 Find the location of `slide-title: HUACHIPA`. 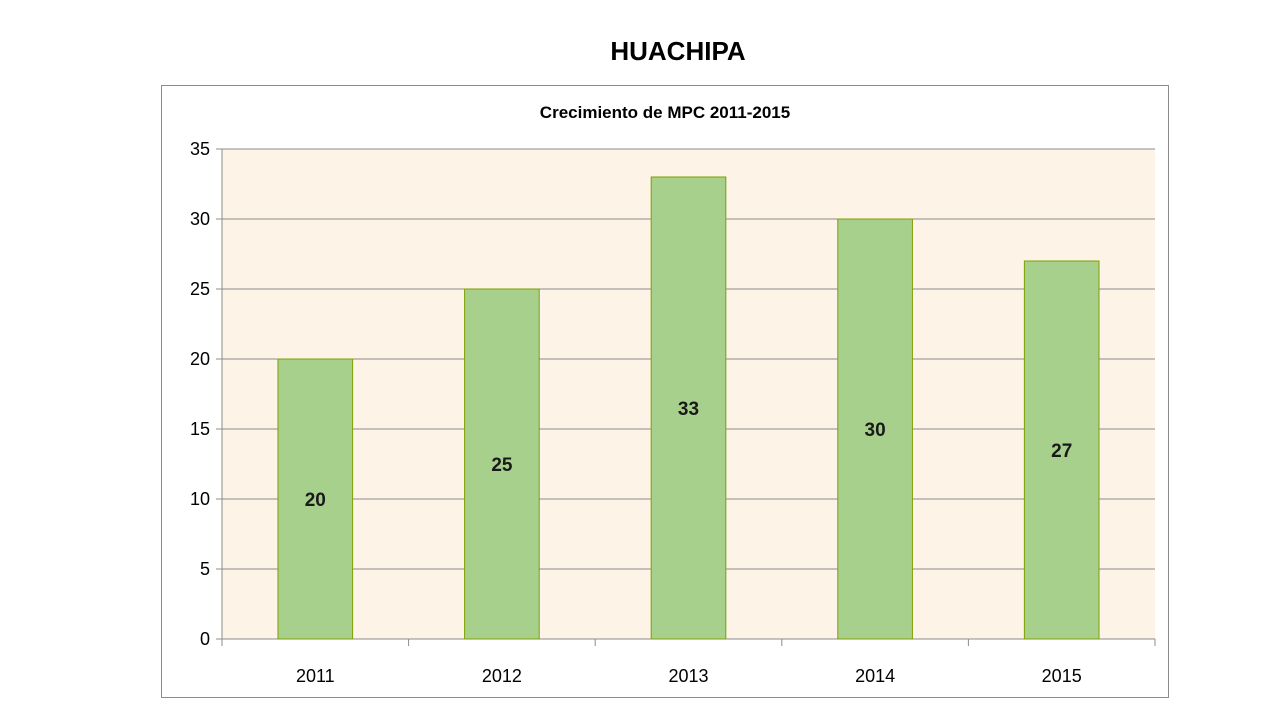

slide-title: HUACHIPA is located at coordinates (678, 51).